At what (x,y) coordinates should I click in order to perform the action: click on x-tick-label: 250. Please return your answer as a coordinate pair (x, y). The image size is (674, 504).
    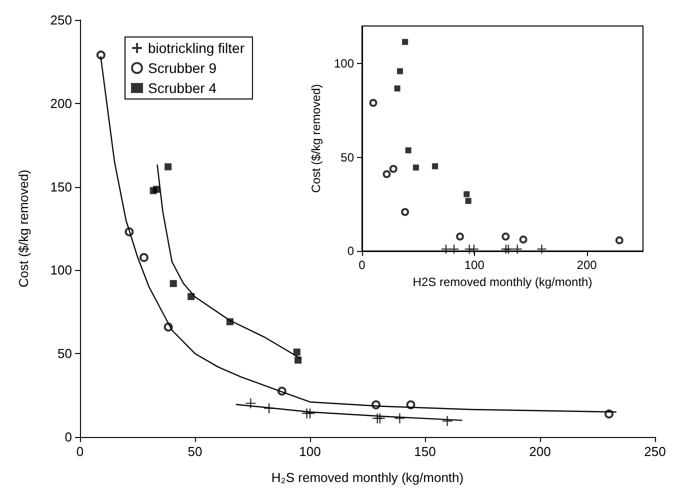
    Looking at the image, I should click on (655, 451).